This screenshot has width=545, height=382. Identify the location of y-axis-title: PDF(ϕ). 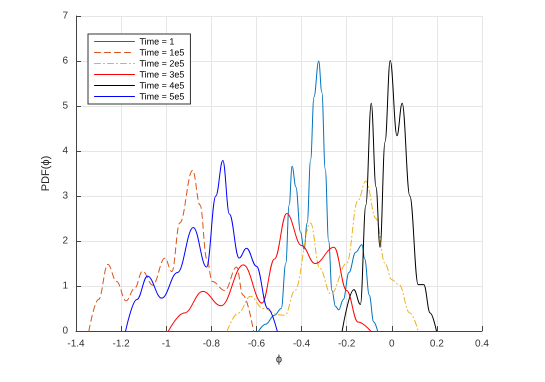
(46, 174).